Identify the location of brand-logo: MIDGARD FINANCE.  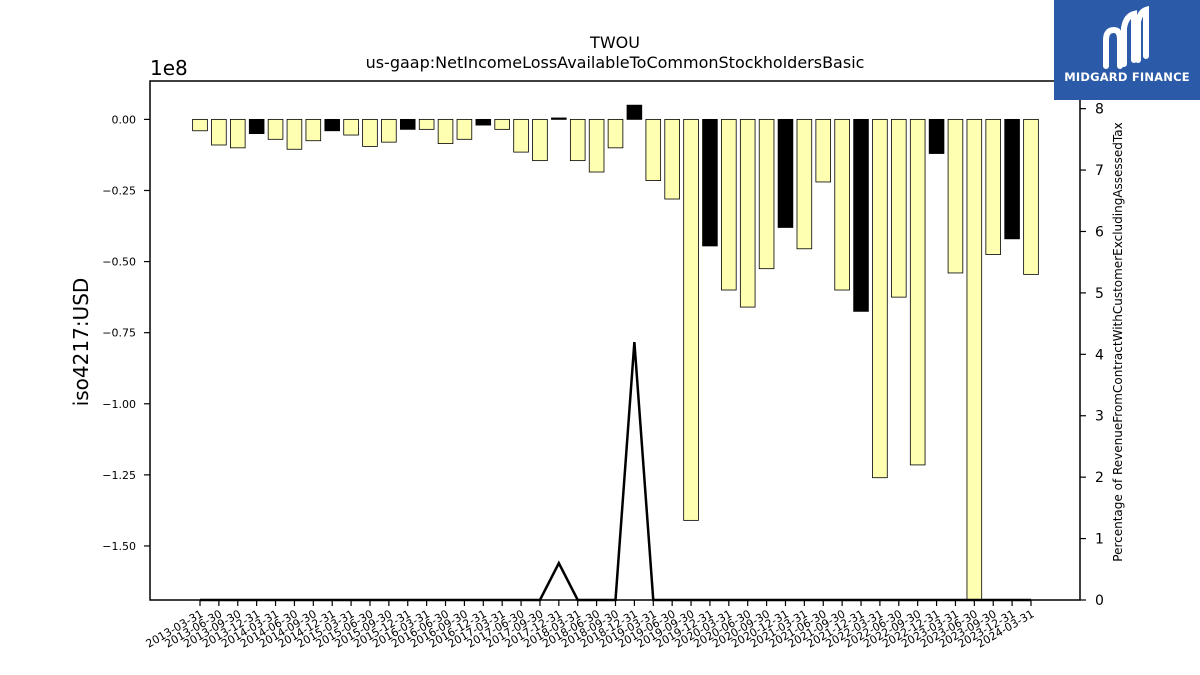
(1127, 50).